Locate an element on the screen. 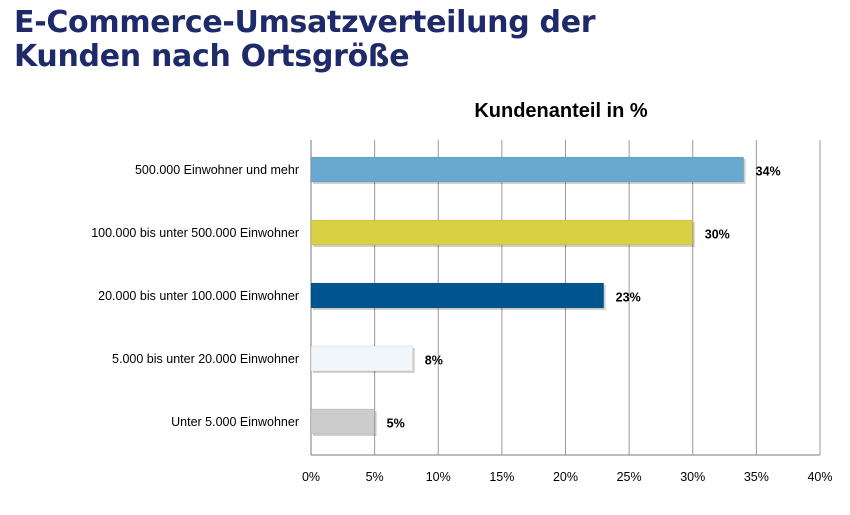  chart-title: Kundenanteil in % is located at coordinates (561, 111).